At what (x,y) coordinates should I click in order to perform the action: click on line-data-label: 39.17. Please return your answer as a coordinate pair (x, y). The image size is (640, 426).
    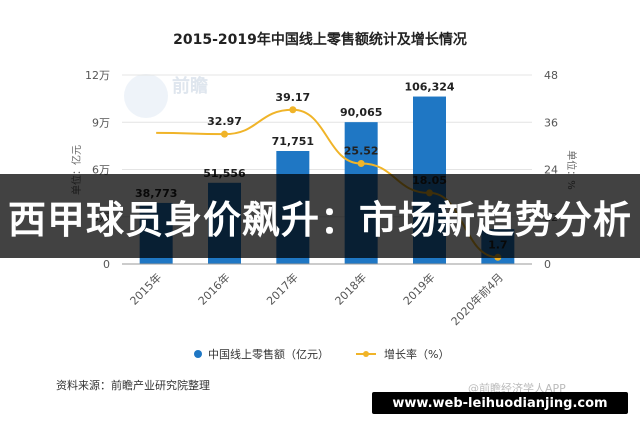
    Looking at the image, I should click on (292, 97).